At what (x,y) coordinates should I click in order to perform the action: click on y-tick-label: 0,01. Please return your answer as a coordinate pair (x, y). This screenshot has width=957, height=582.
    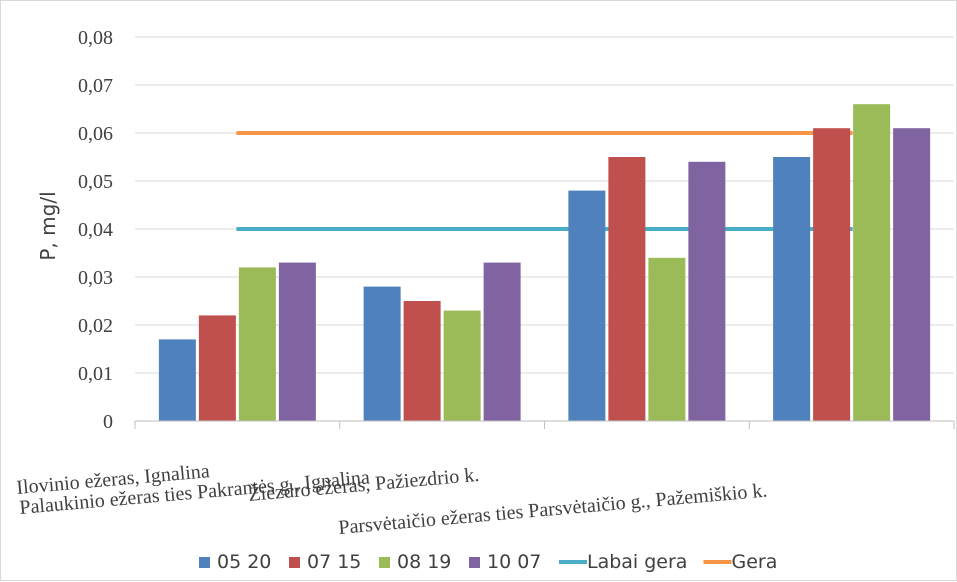
    Looking at the image, I should click on (95, 374).